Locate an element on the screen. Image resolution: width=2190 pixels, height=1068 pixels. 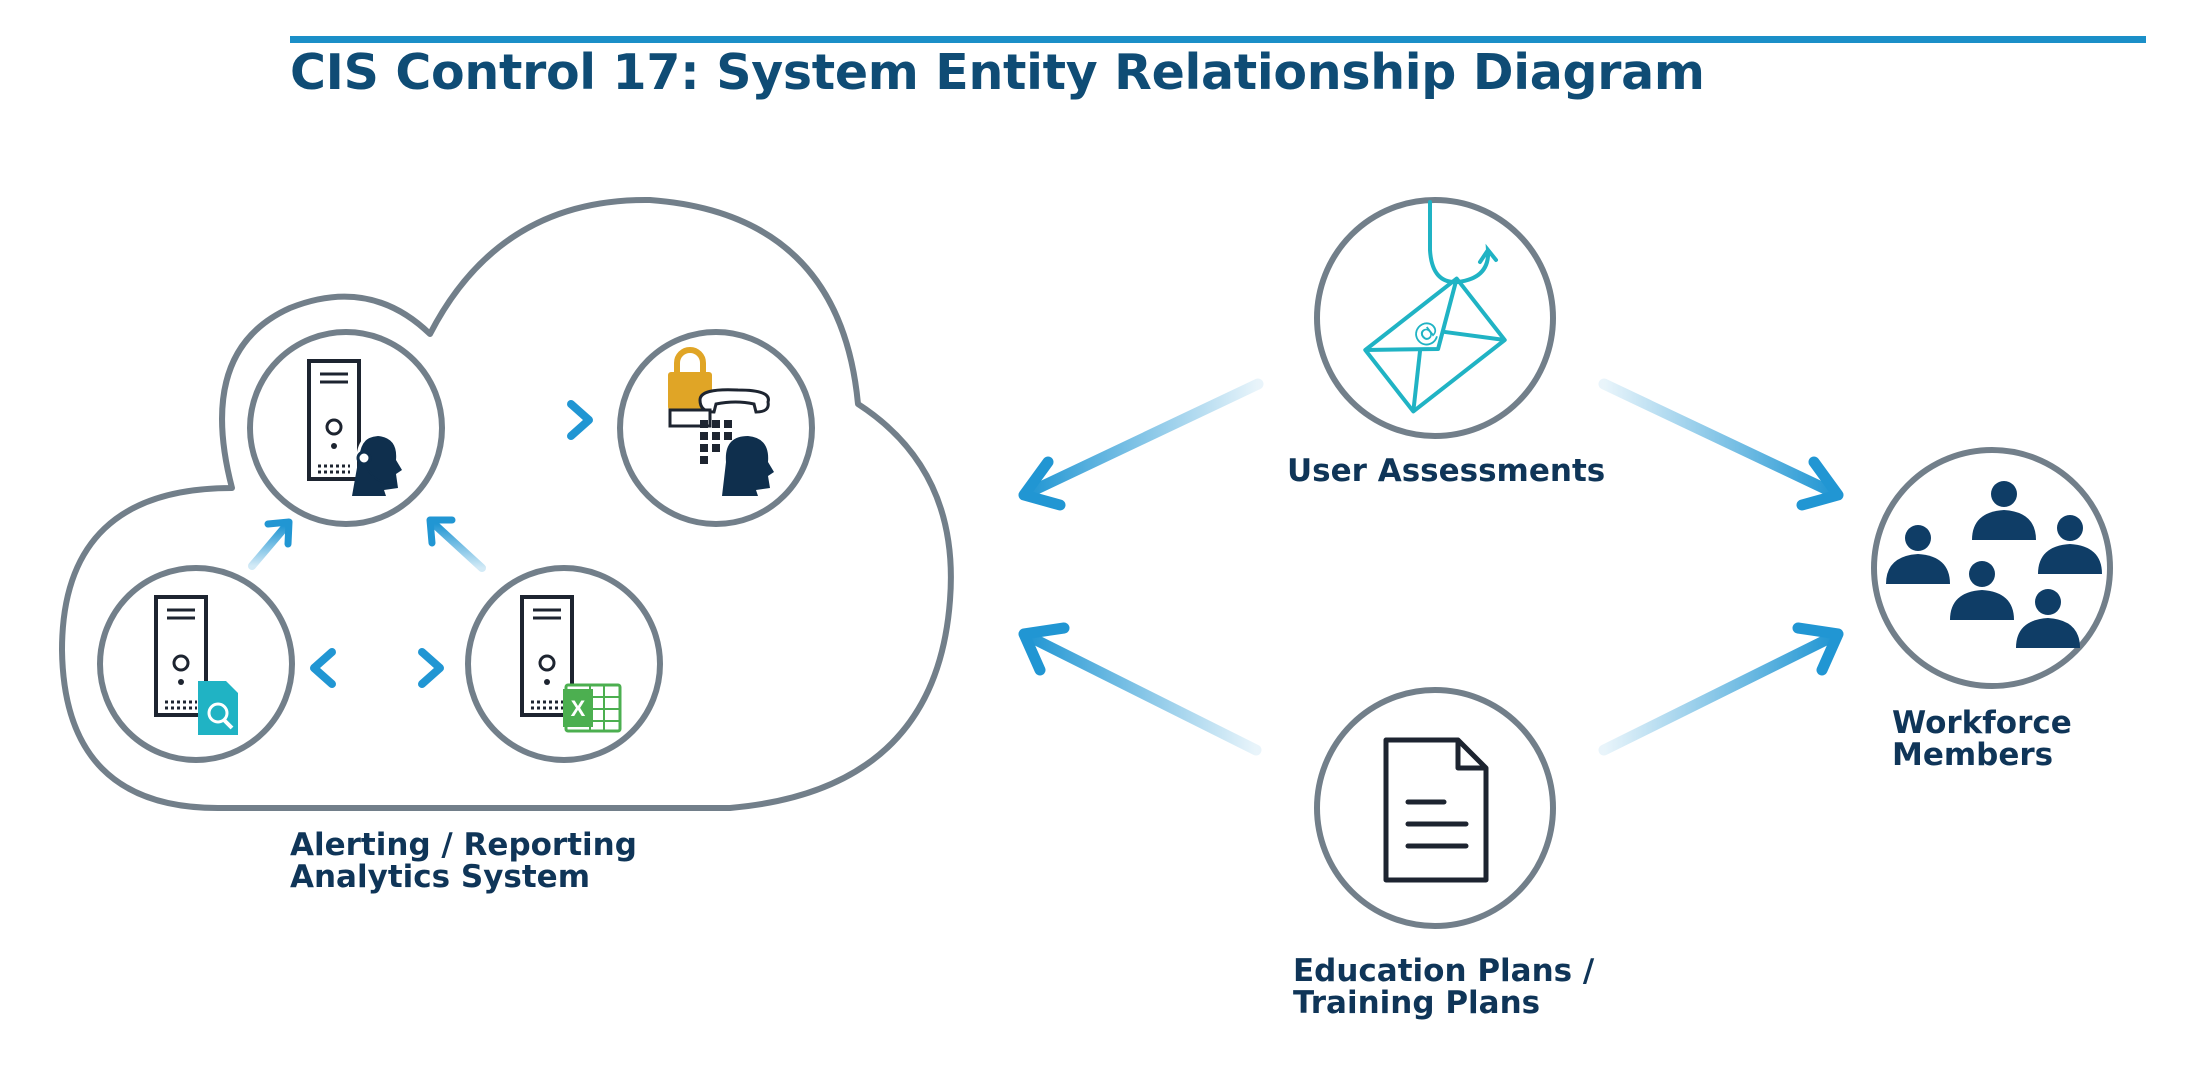
title-rule is located at coordinates (1218, 39).